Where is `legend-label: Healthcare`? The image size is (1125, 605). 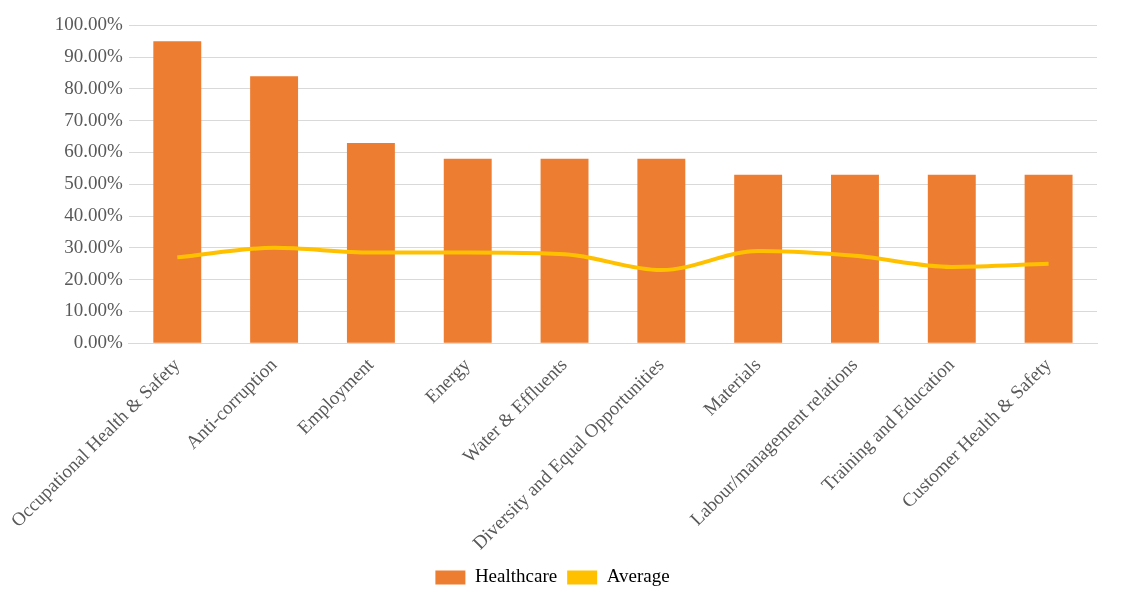
legend-label: Healthcare is located at coordinates (516, 576).